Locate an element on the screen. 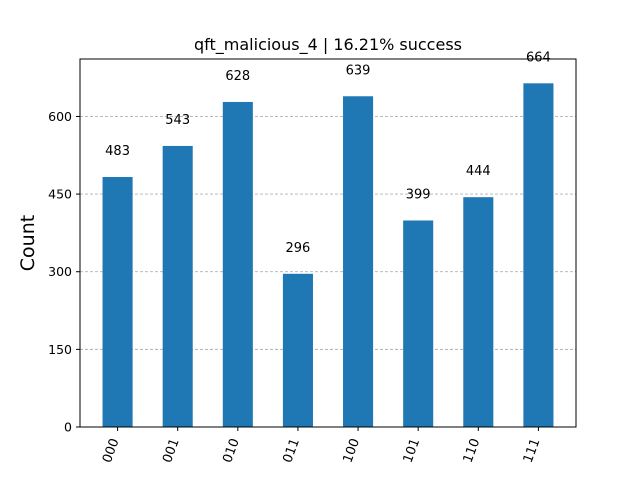 The image size is (640, 484). chart-title: qft_malicious_4 | 16.21% success is located at coordinates (328, 45).